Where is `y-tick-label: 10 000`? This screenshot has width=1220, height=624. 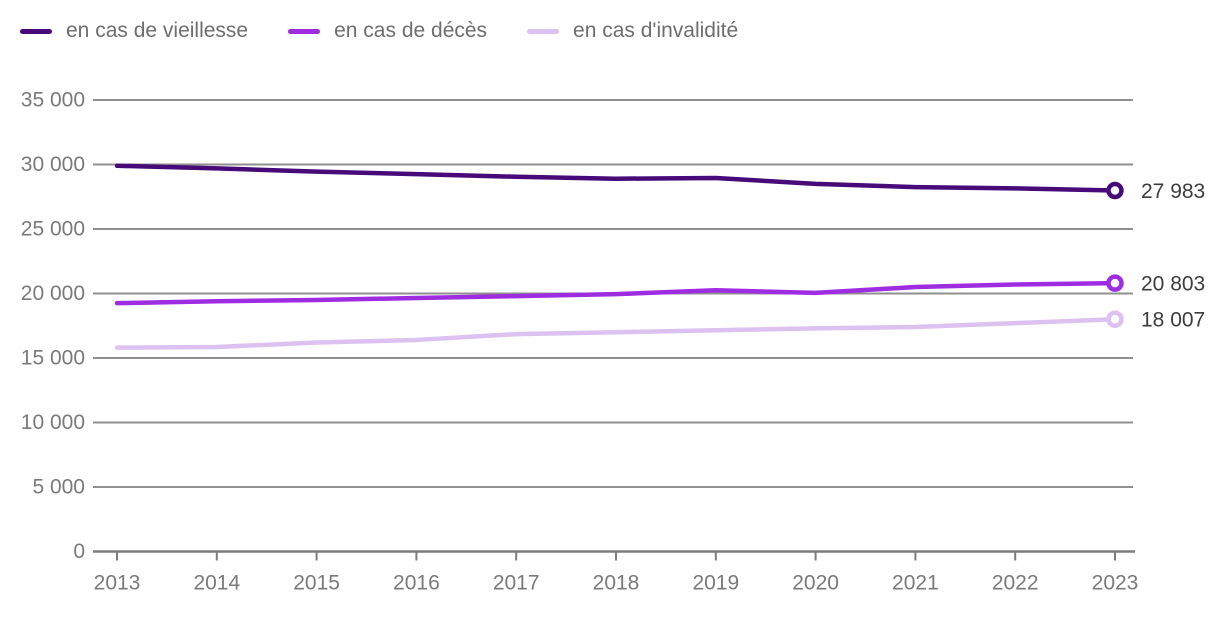
y-tick-label: 10 000 is located at coordinates (53, 422).